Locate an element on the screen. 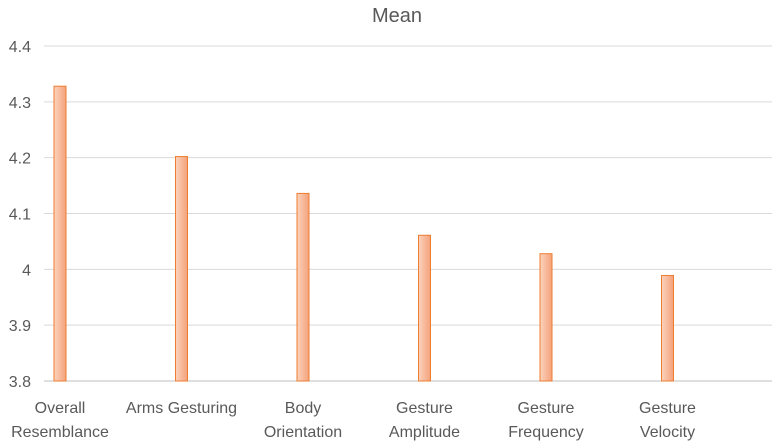  y-tick-label: 3.9 is located at coordinates (20, 326).